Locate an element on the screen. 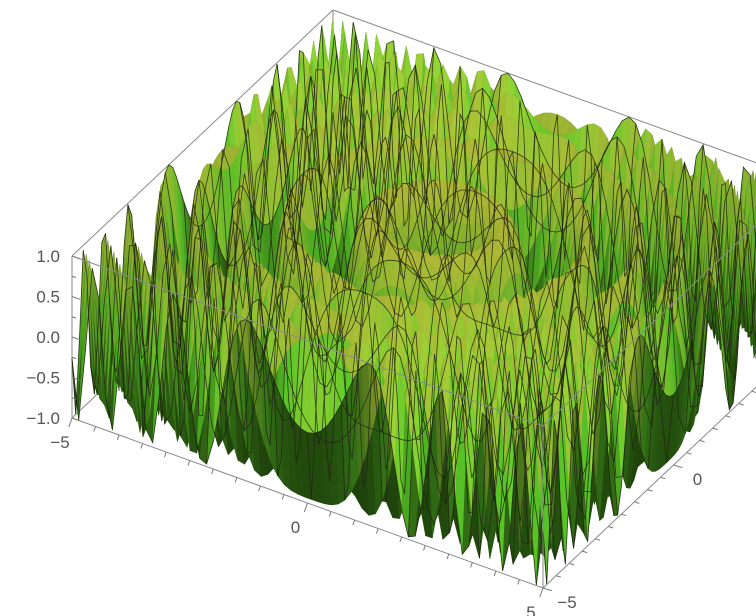 The width and height of the screenshot is (756, 616). x-tick-label: −5 is located at coordinates (59, 442).